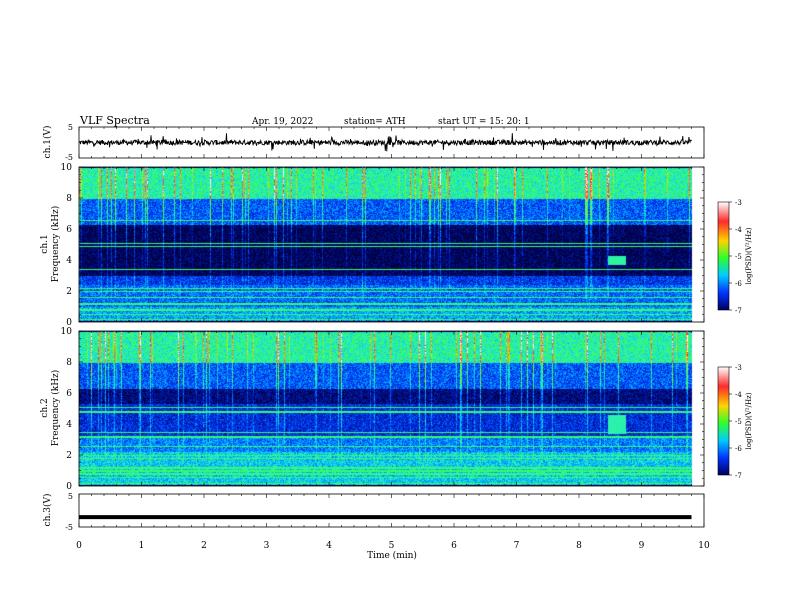  What do you see at coordinates (70, 496) in the screenshot?
I see `ch3-ytick-top: 5` at bounding box center [70, 496].